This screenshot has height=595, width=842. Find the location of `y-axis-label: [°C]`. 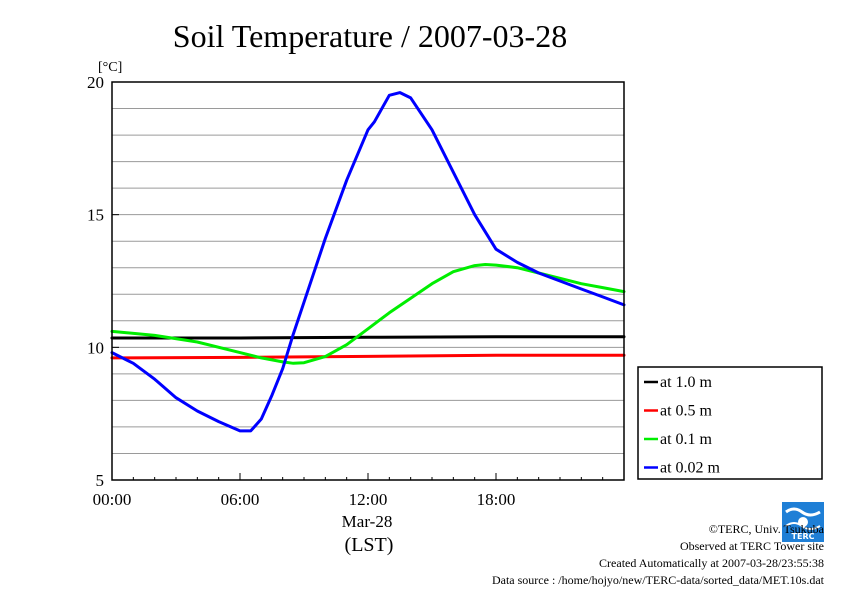

y-axis-label: [°C] is located at coordinates (110, 67).